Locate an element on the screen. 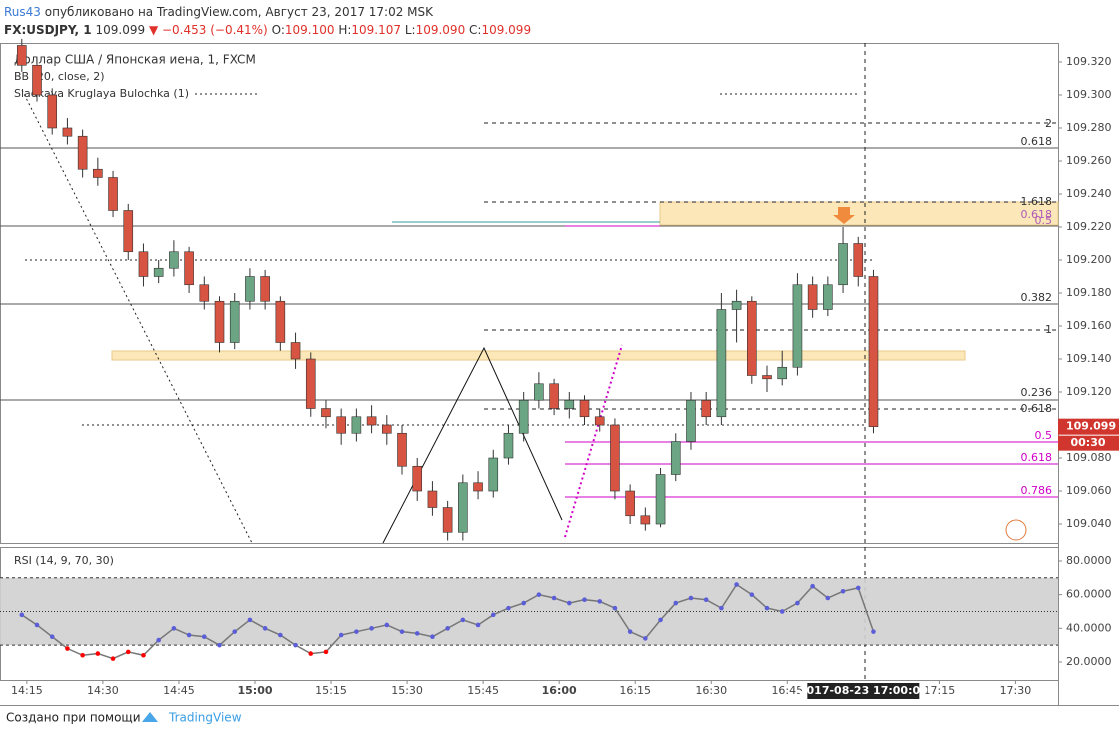 This screenshot has width=1119, height=738. event-icon is located at coordinates (1016, 530).